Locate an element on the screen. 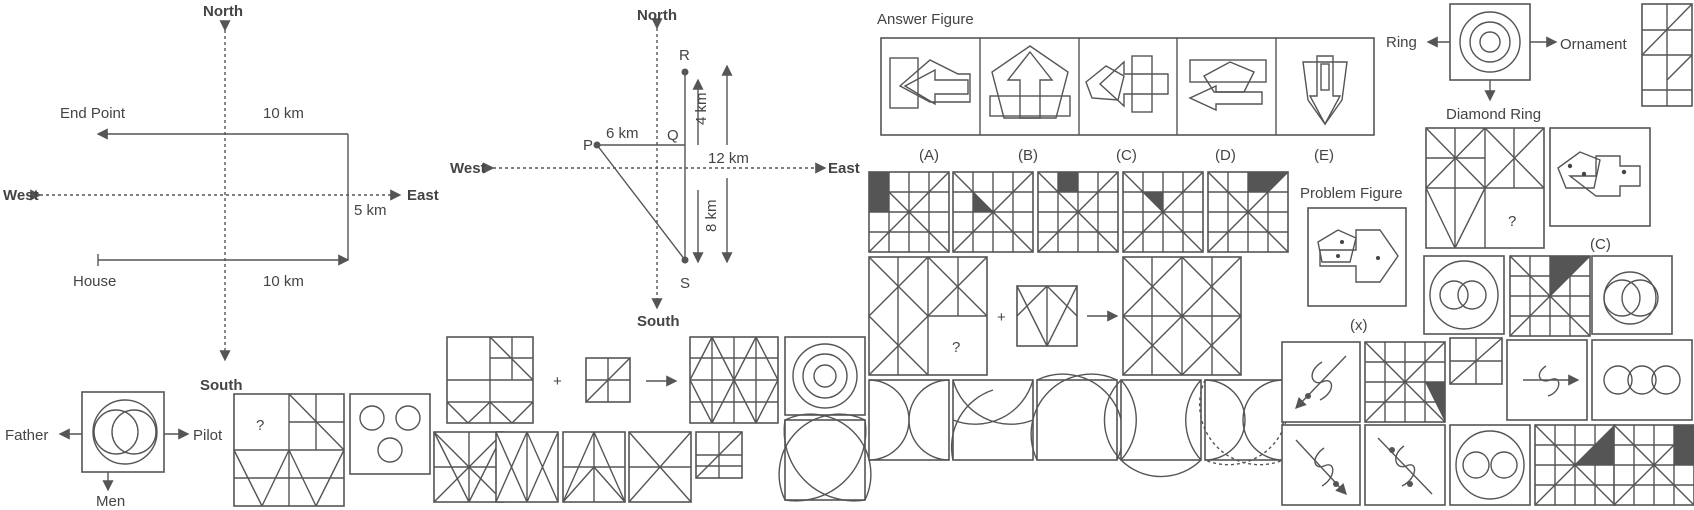 The width and height of the screenshot is (1694, 510). right-bottom-figures is located at coordinates (1487, 421).